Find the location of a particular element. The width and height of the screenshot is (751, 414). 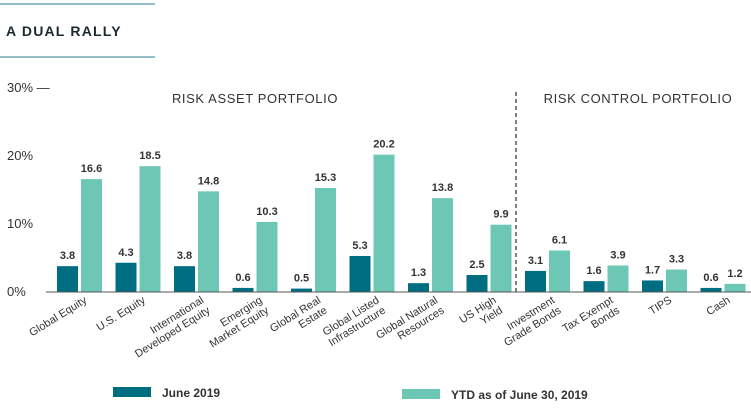

bar-value-label: 3.9 is located at coordinates (617, 255).